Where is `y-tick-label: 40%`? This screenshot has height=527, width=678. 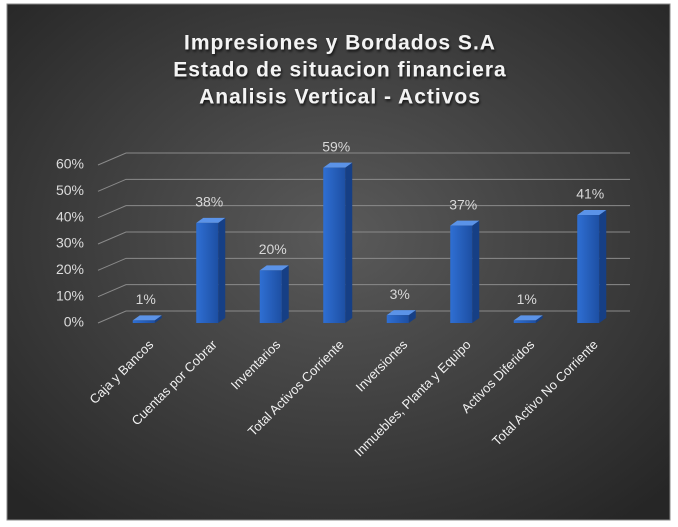 y-tick-label: 40% is located at coordinates (70, 216).